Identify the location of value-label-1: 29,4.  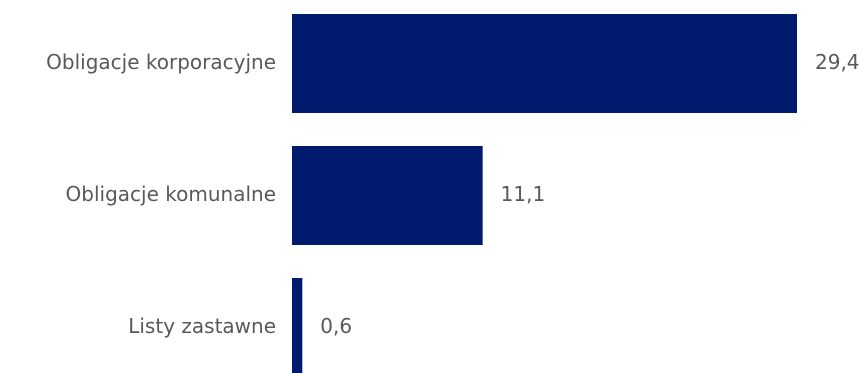
(837, 62).